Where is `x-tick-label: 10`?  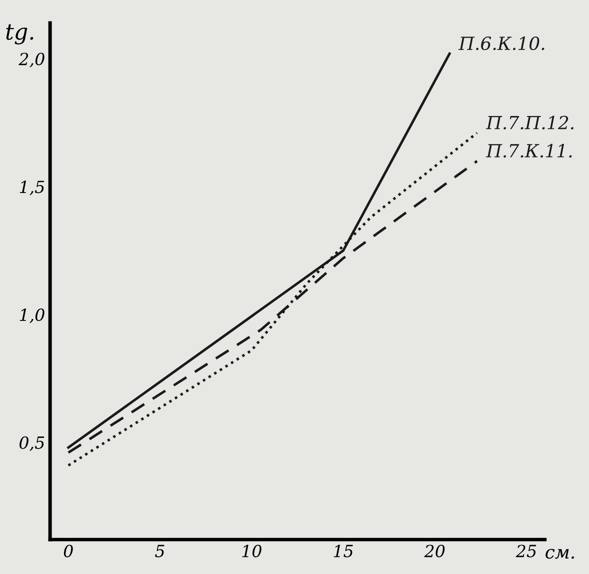 x-tick-label: 10 is located at coordinates (252, 551).